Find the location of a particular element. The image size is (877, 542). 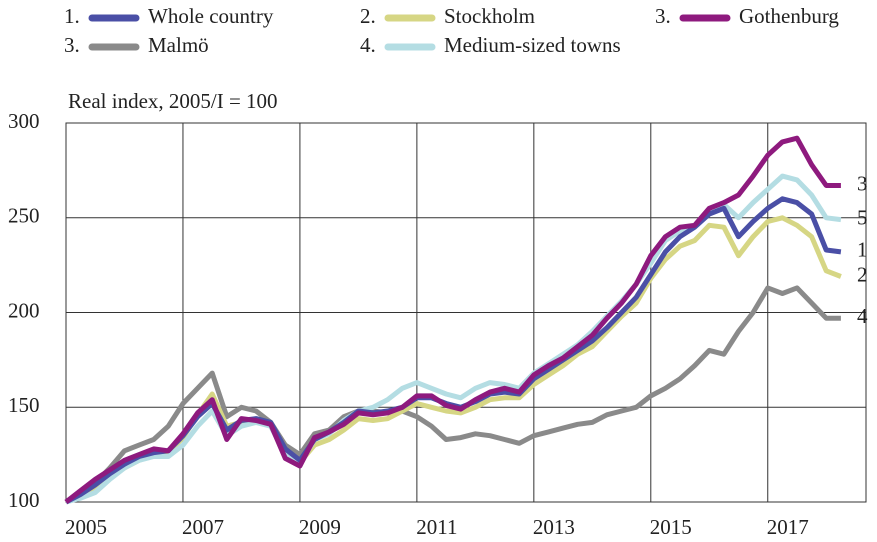

end-label: 3 is located at coordinates (862, 183).